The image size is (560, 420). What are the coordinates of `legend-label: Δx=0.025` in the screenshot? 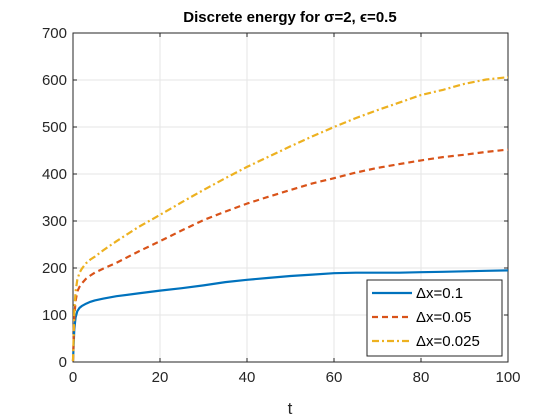 It's located at (448, 341).